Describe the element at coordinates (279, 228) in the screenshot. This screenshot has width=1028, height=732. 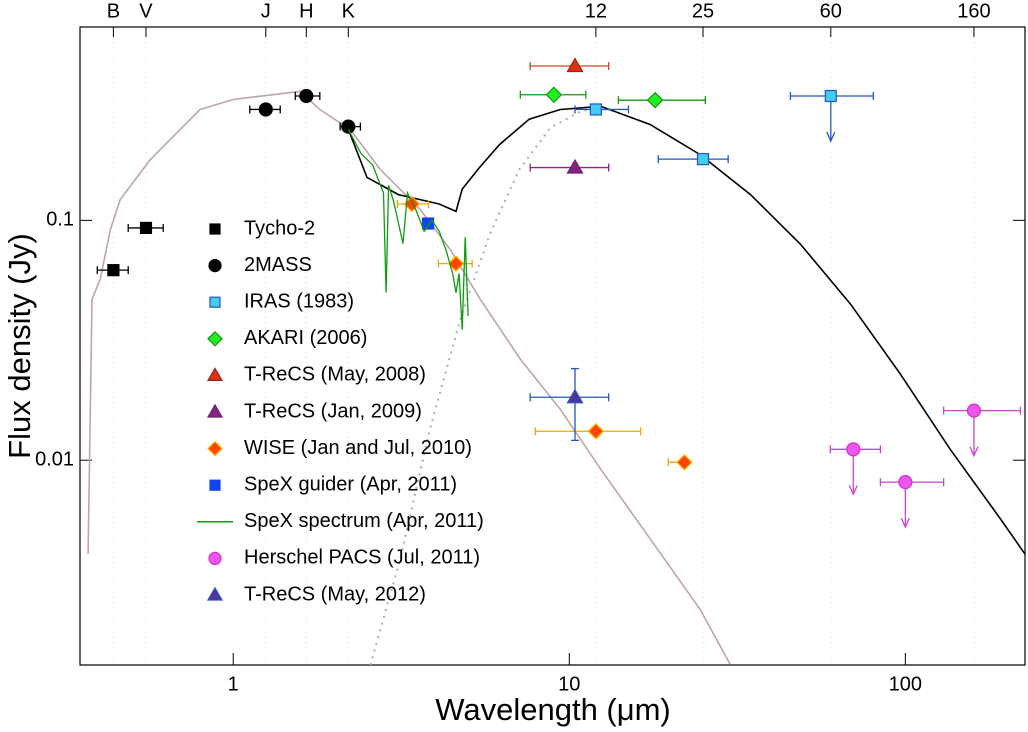
I see `legend-label: Tycho-2` at that location.